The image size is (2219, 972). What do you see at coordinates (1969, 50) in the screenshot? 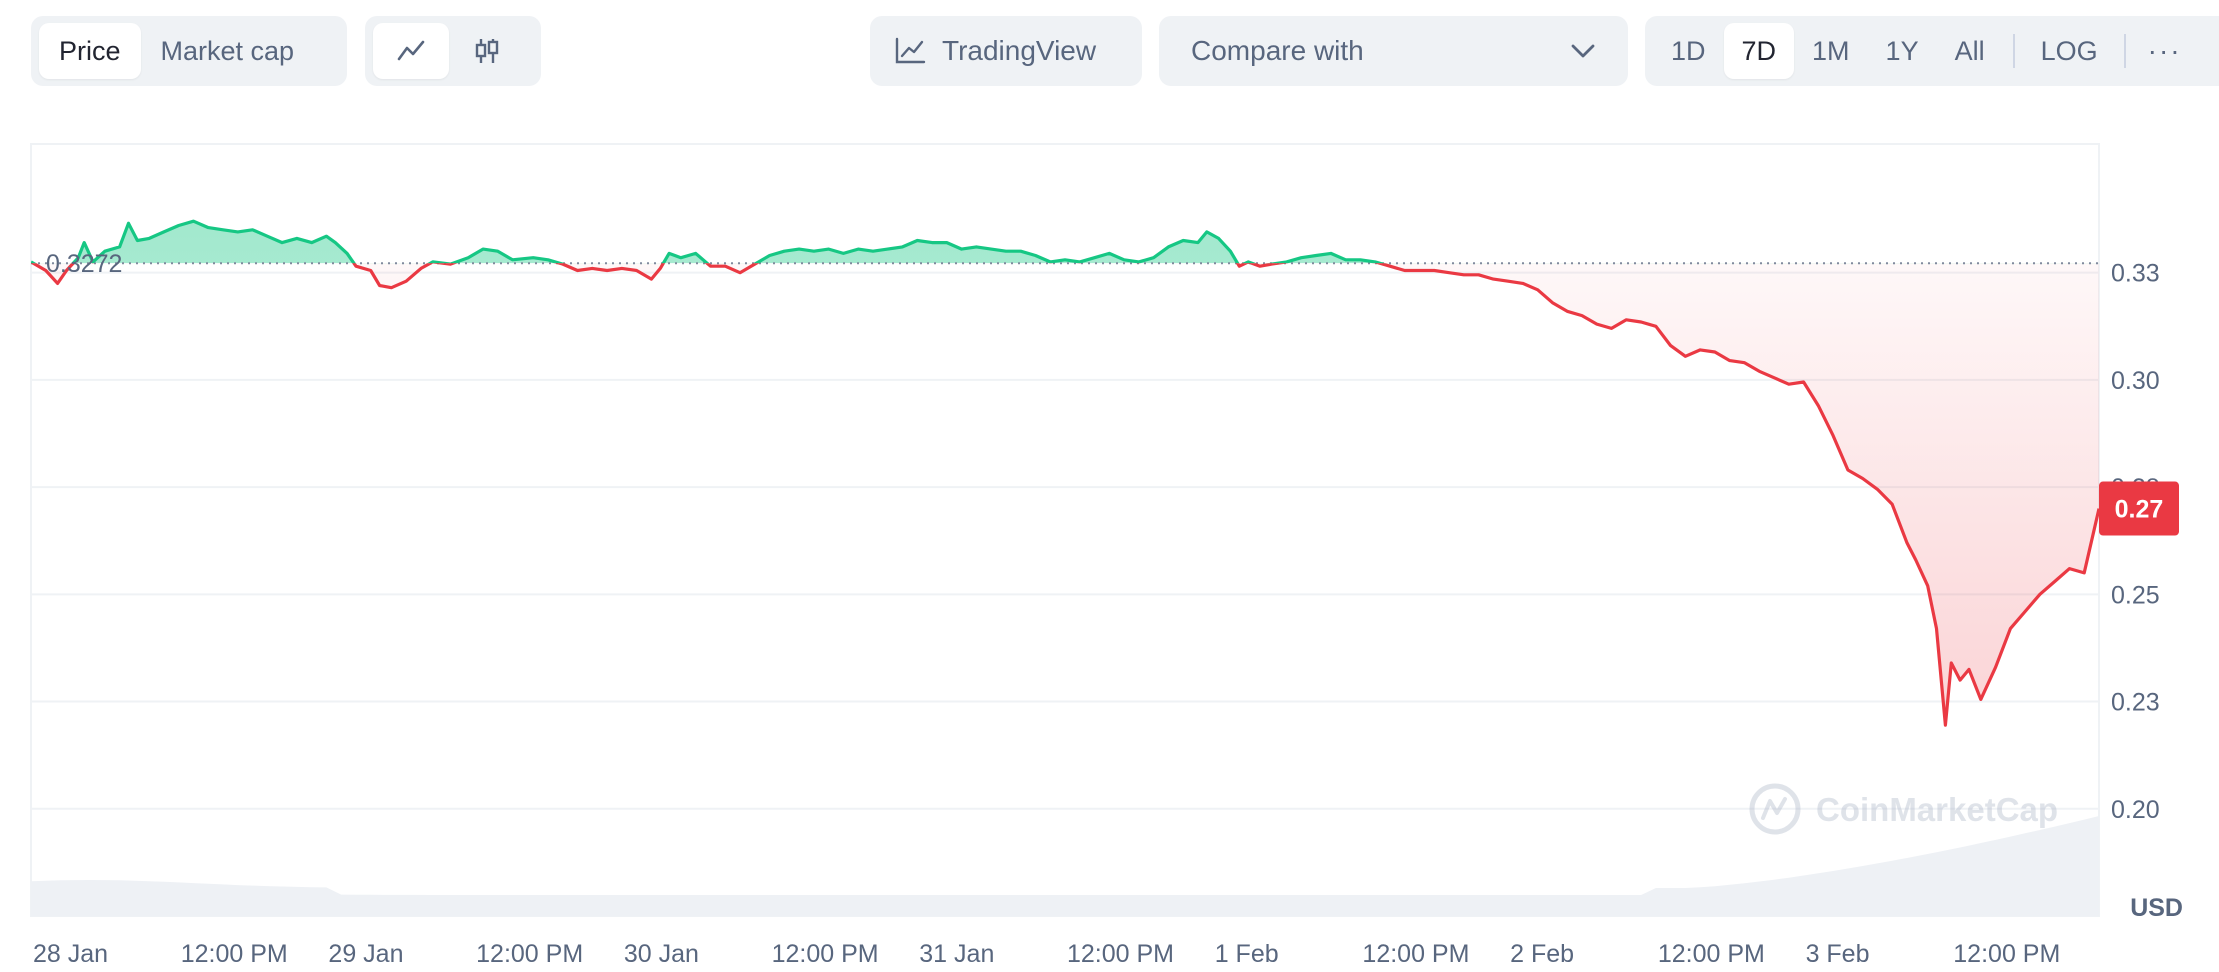
I see `range-all: All` at bounding box center [1969, 50].